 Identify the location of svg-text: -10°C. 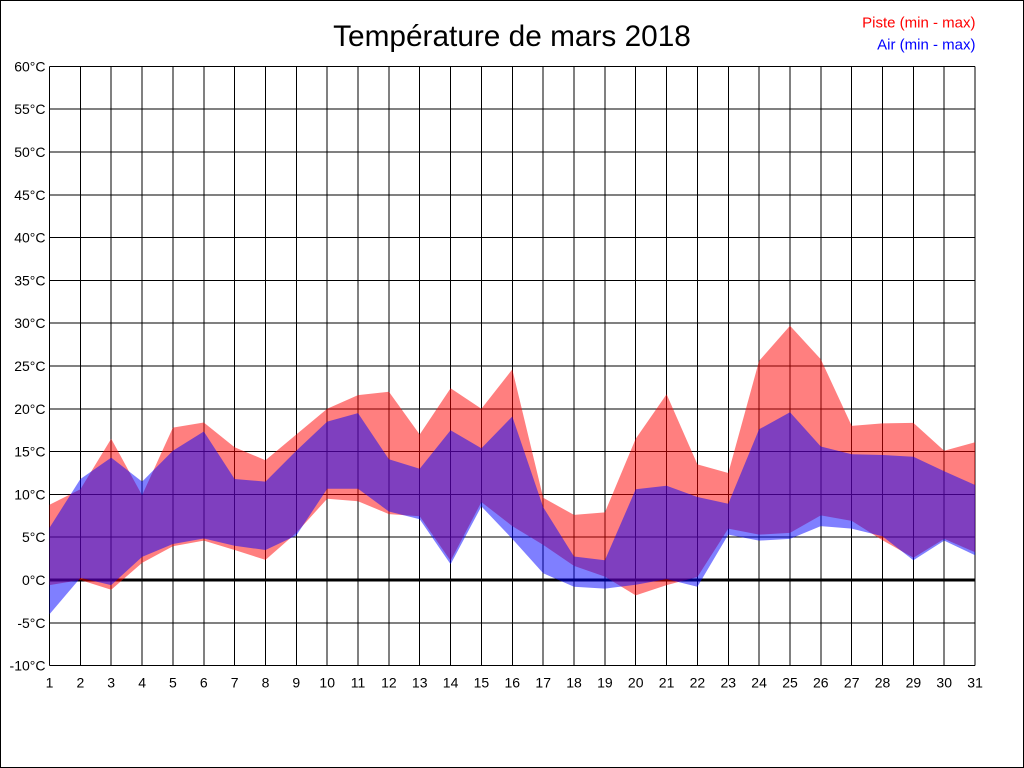
(28, 666).